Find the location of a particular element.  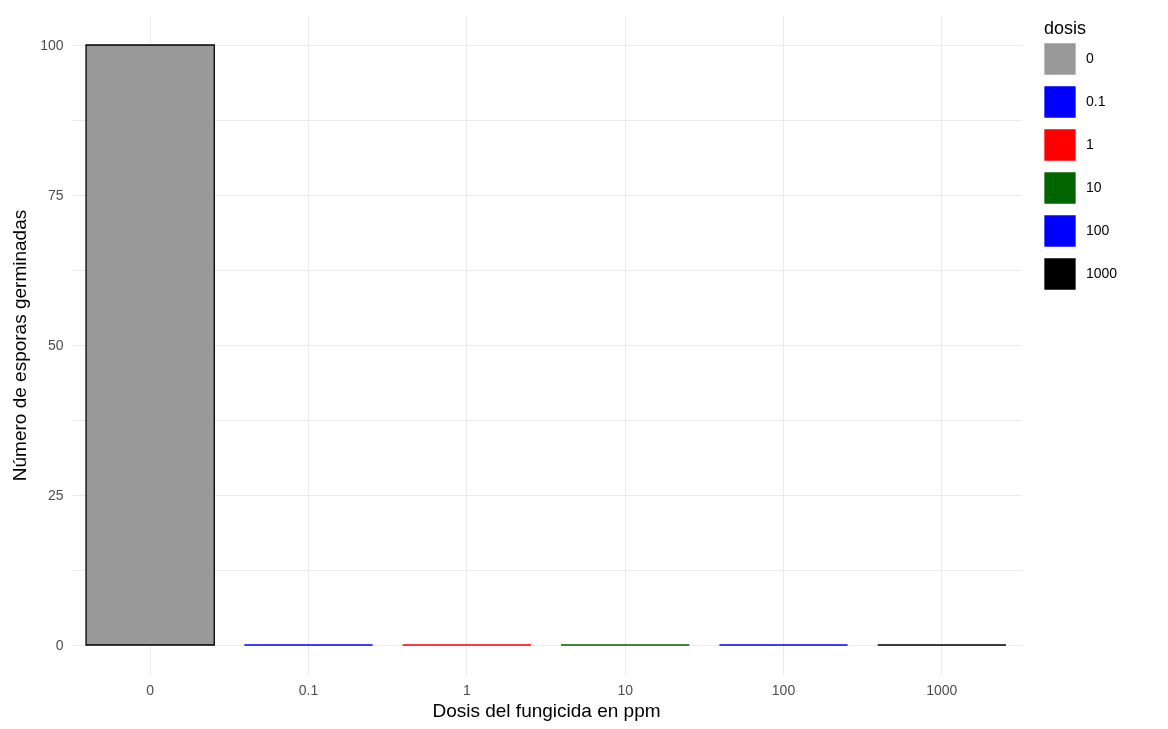

legend-label: 1 is located at coordinates (1090, 144).